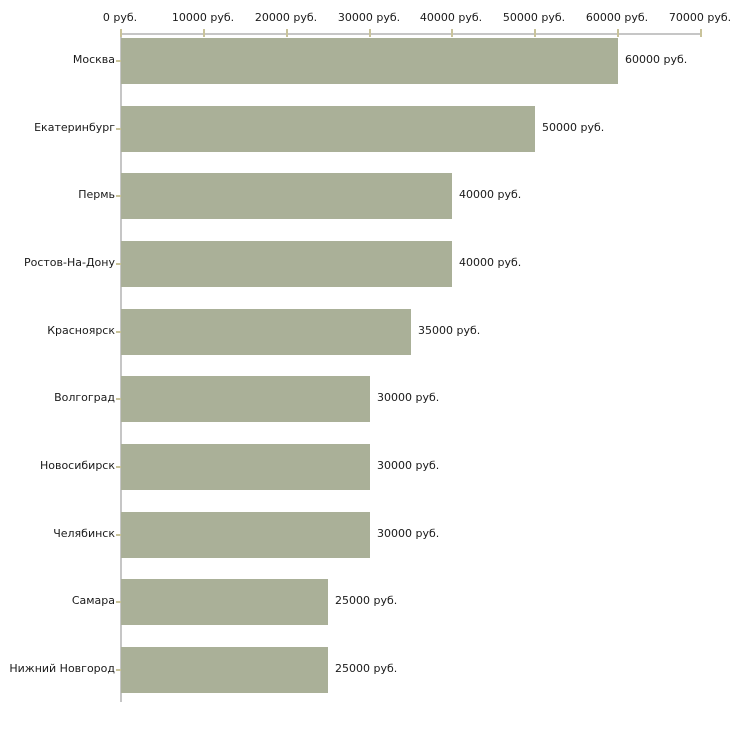 This screenshot has width=730, height=730. Describe the element at coordinates (369, 17) in the screenshot. I see `x-axis-tick-label: 30000 руб.` at that location.